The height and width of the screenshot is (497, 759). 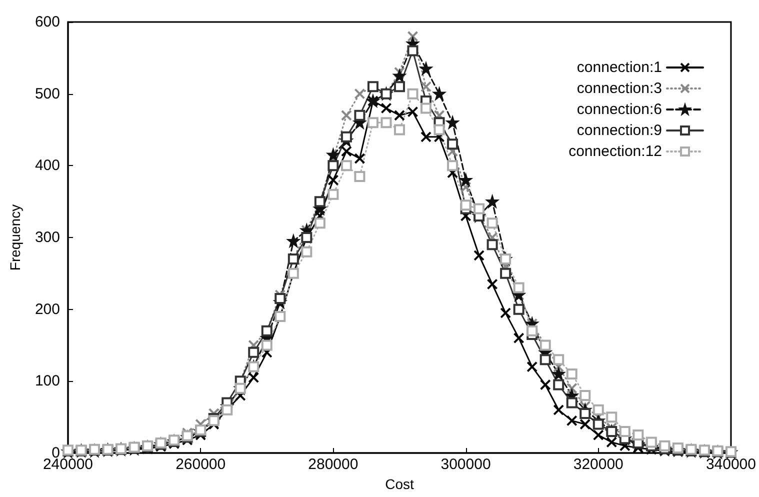 I want to click on x-tick-label: 300000, so click(x=465, y=464).